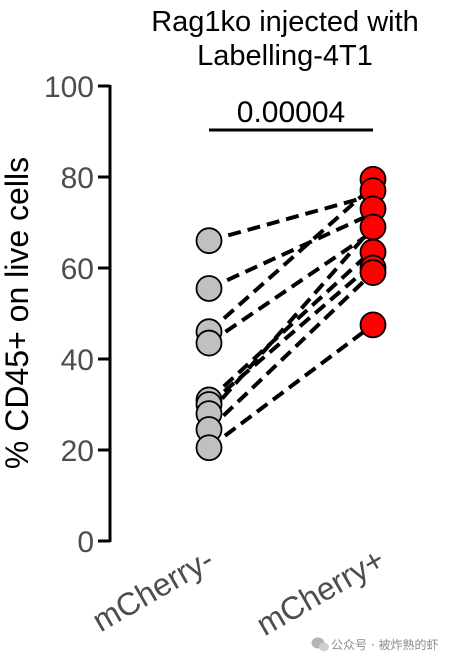  I want to click on watermark-text: 公众号 · 被炸熟的虾, so click(384, 644).